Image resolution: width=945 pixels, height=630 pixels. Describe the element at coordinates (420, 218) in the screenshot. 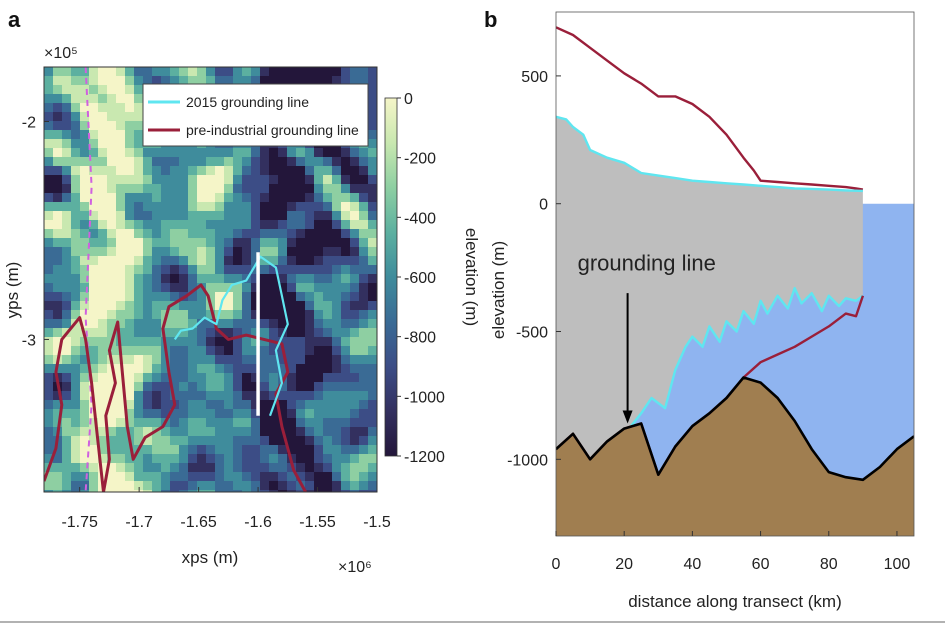

I see `colorbar-tick-label: -400` at that location.